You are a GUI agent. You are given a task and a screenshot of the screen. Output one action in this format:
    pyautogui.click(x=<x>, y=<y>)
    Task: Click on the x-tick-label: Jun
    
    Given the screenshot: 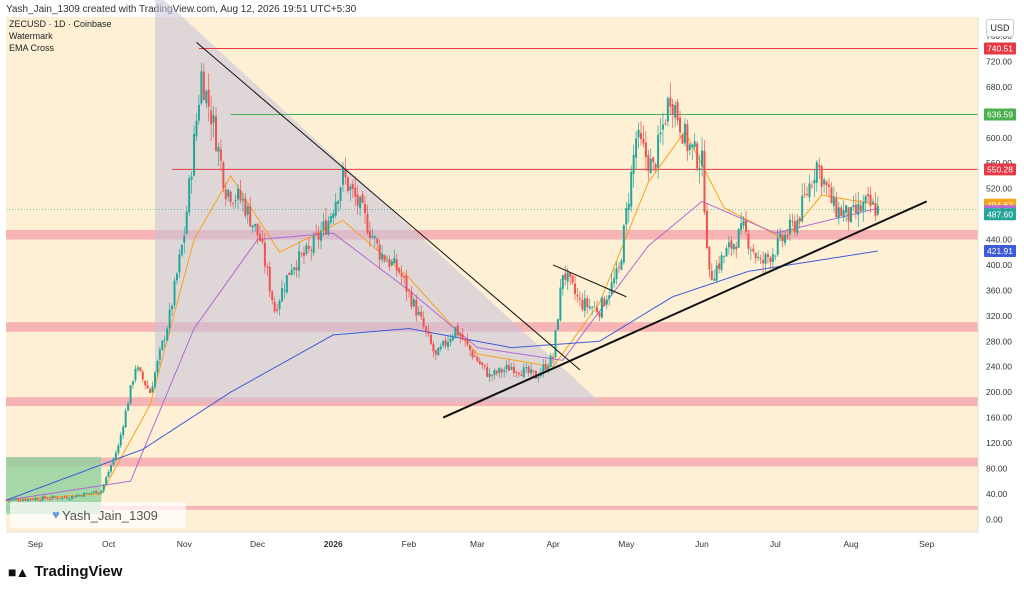 What is the action you would take?
    pyautogui.click(x=702, y=544)
    